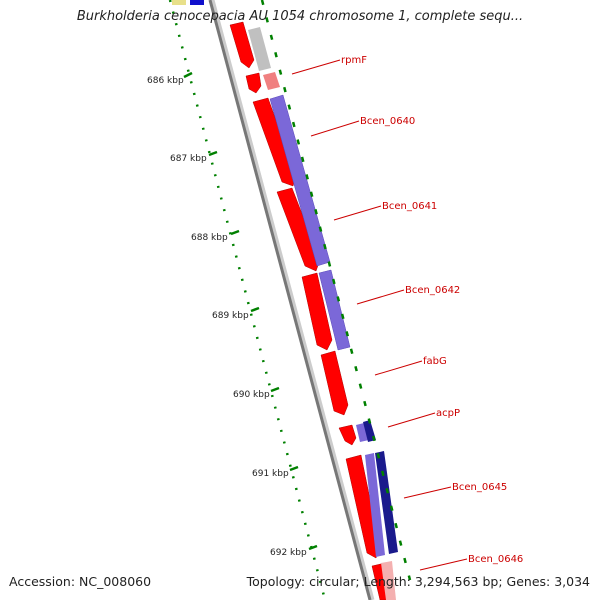  Describe the element at coordinates (495, 559) in the screenshot. I see `gene-label-bcen-0646: Bcen_0646` at that location.